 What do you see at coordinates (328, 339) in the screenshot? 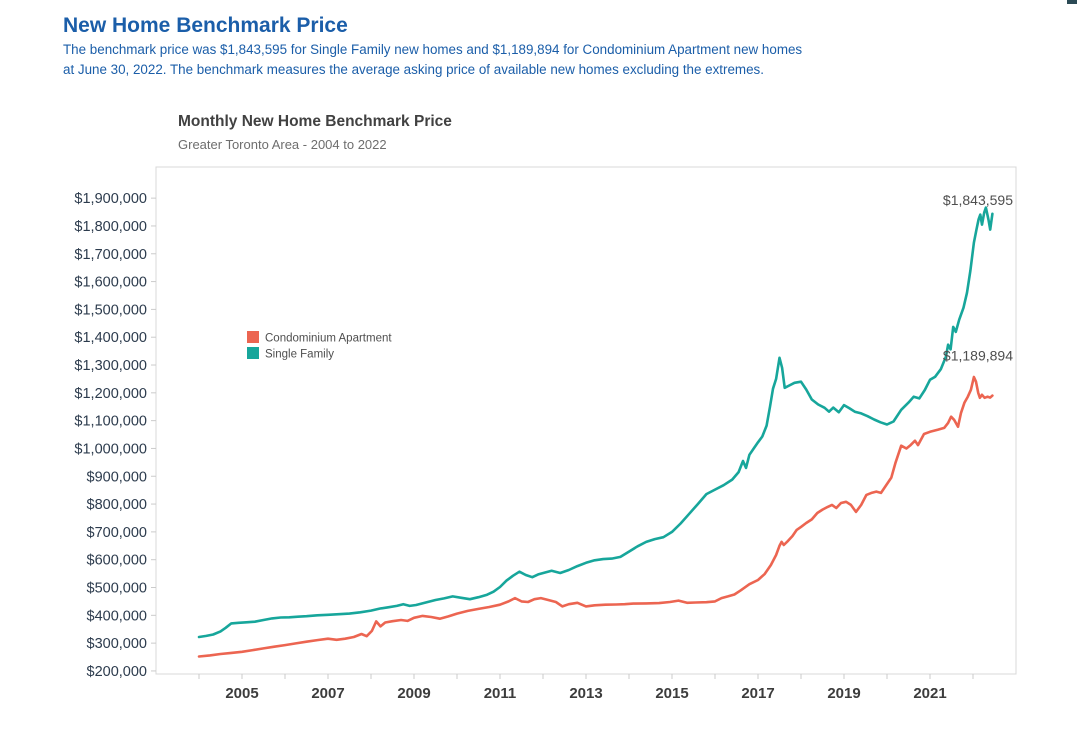
I see `legend-label: Condominium Apartment` at bounding box center [328, 339].